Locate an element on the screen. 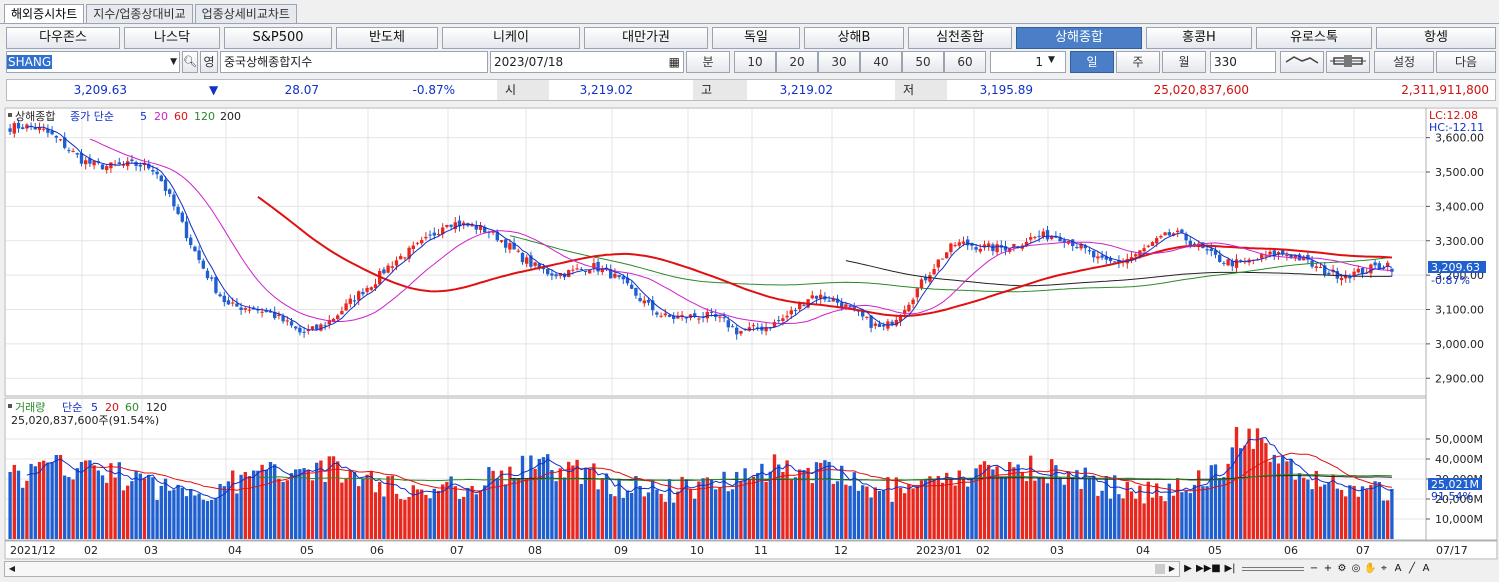 This screenshot has width=1499, height=582. volume-current-tag-text: 25,021M is located at coordinates (1455, 484).